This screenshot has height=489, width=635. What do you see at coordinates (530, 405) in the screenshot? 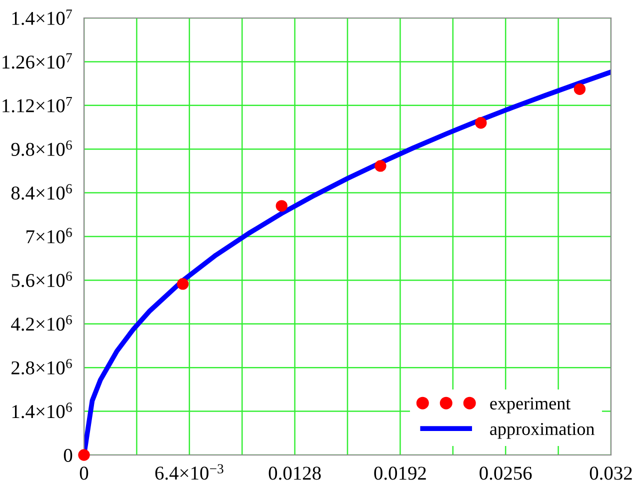
I see `legend-label: experiment` at bounding box center [530, 405].